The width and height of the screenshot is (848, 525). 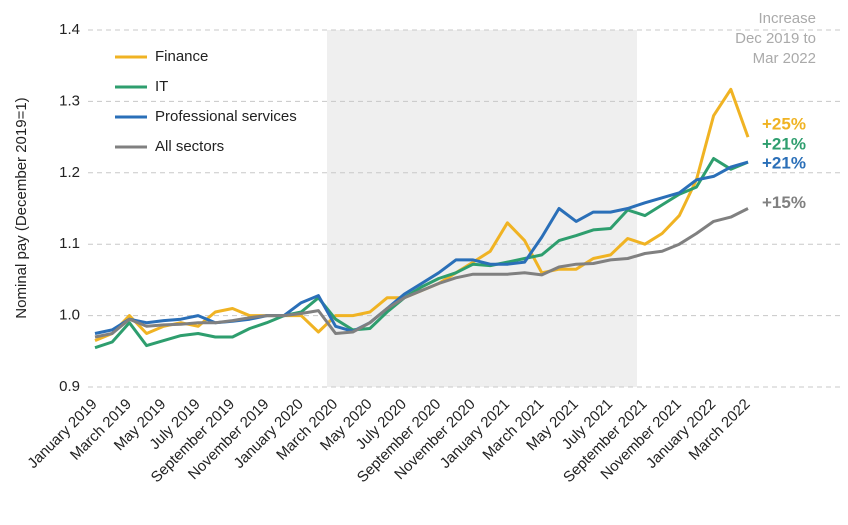 What do you see at coordinates (21, 207) in the screenshot?
I see `y-axis-label: Nominal pay (December 2019=1)` at bounding box center [21, 207].